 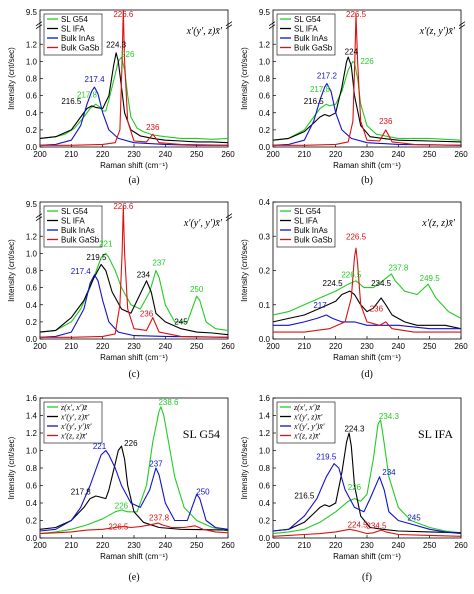 I want to click on legend-label: z(x′, x′)z̄, so click(x=74, y=407).